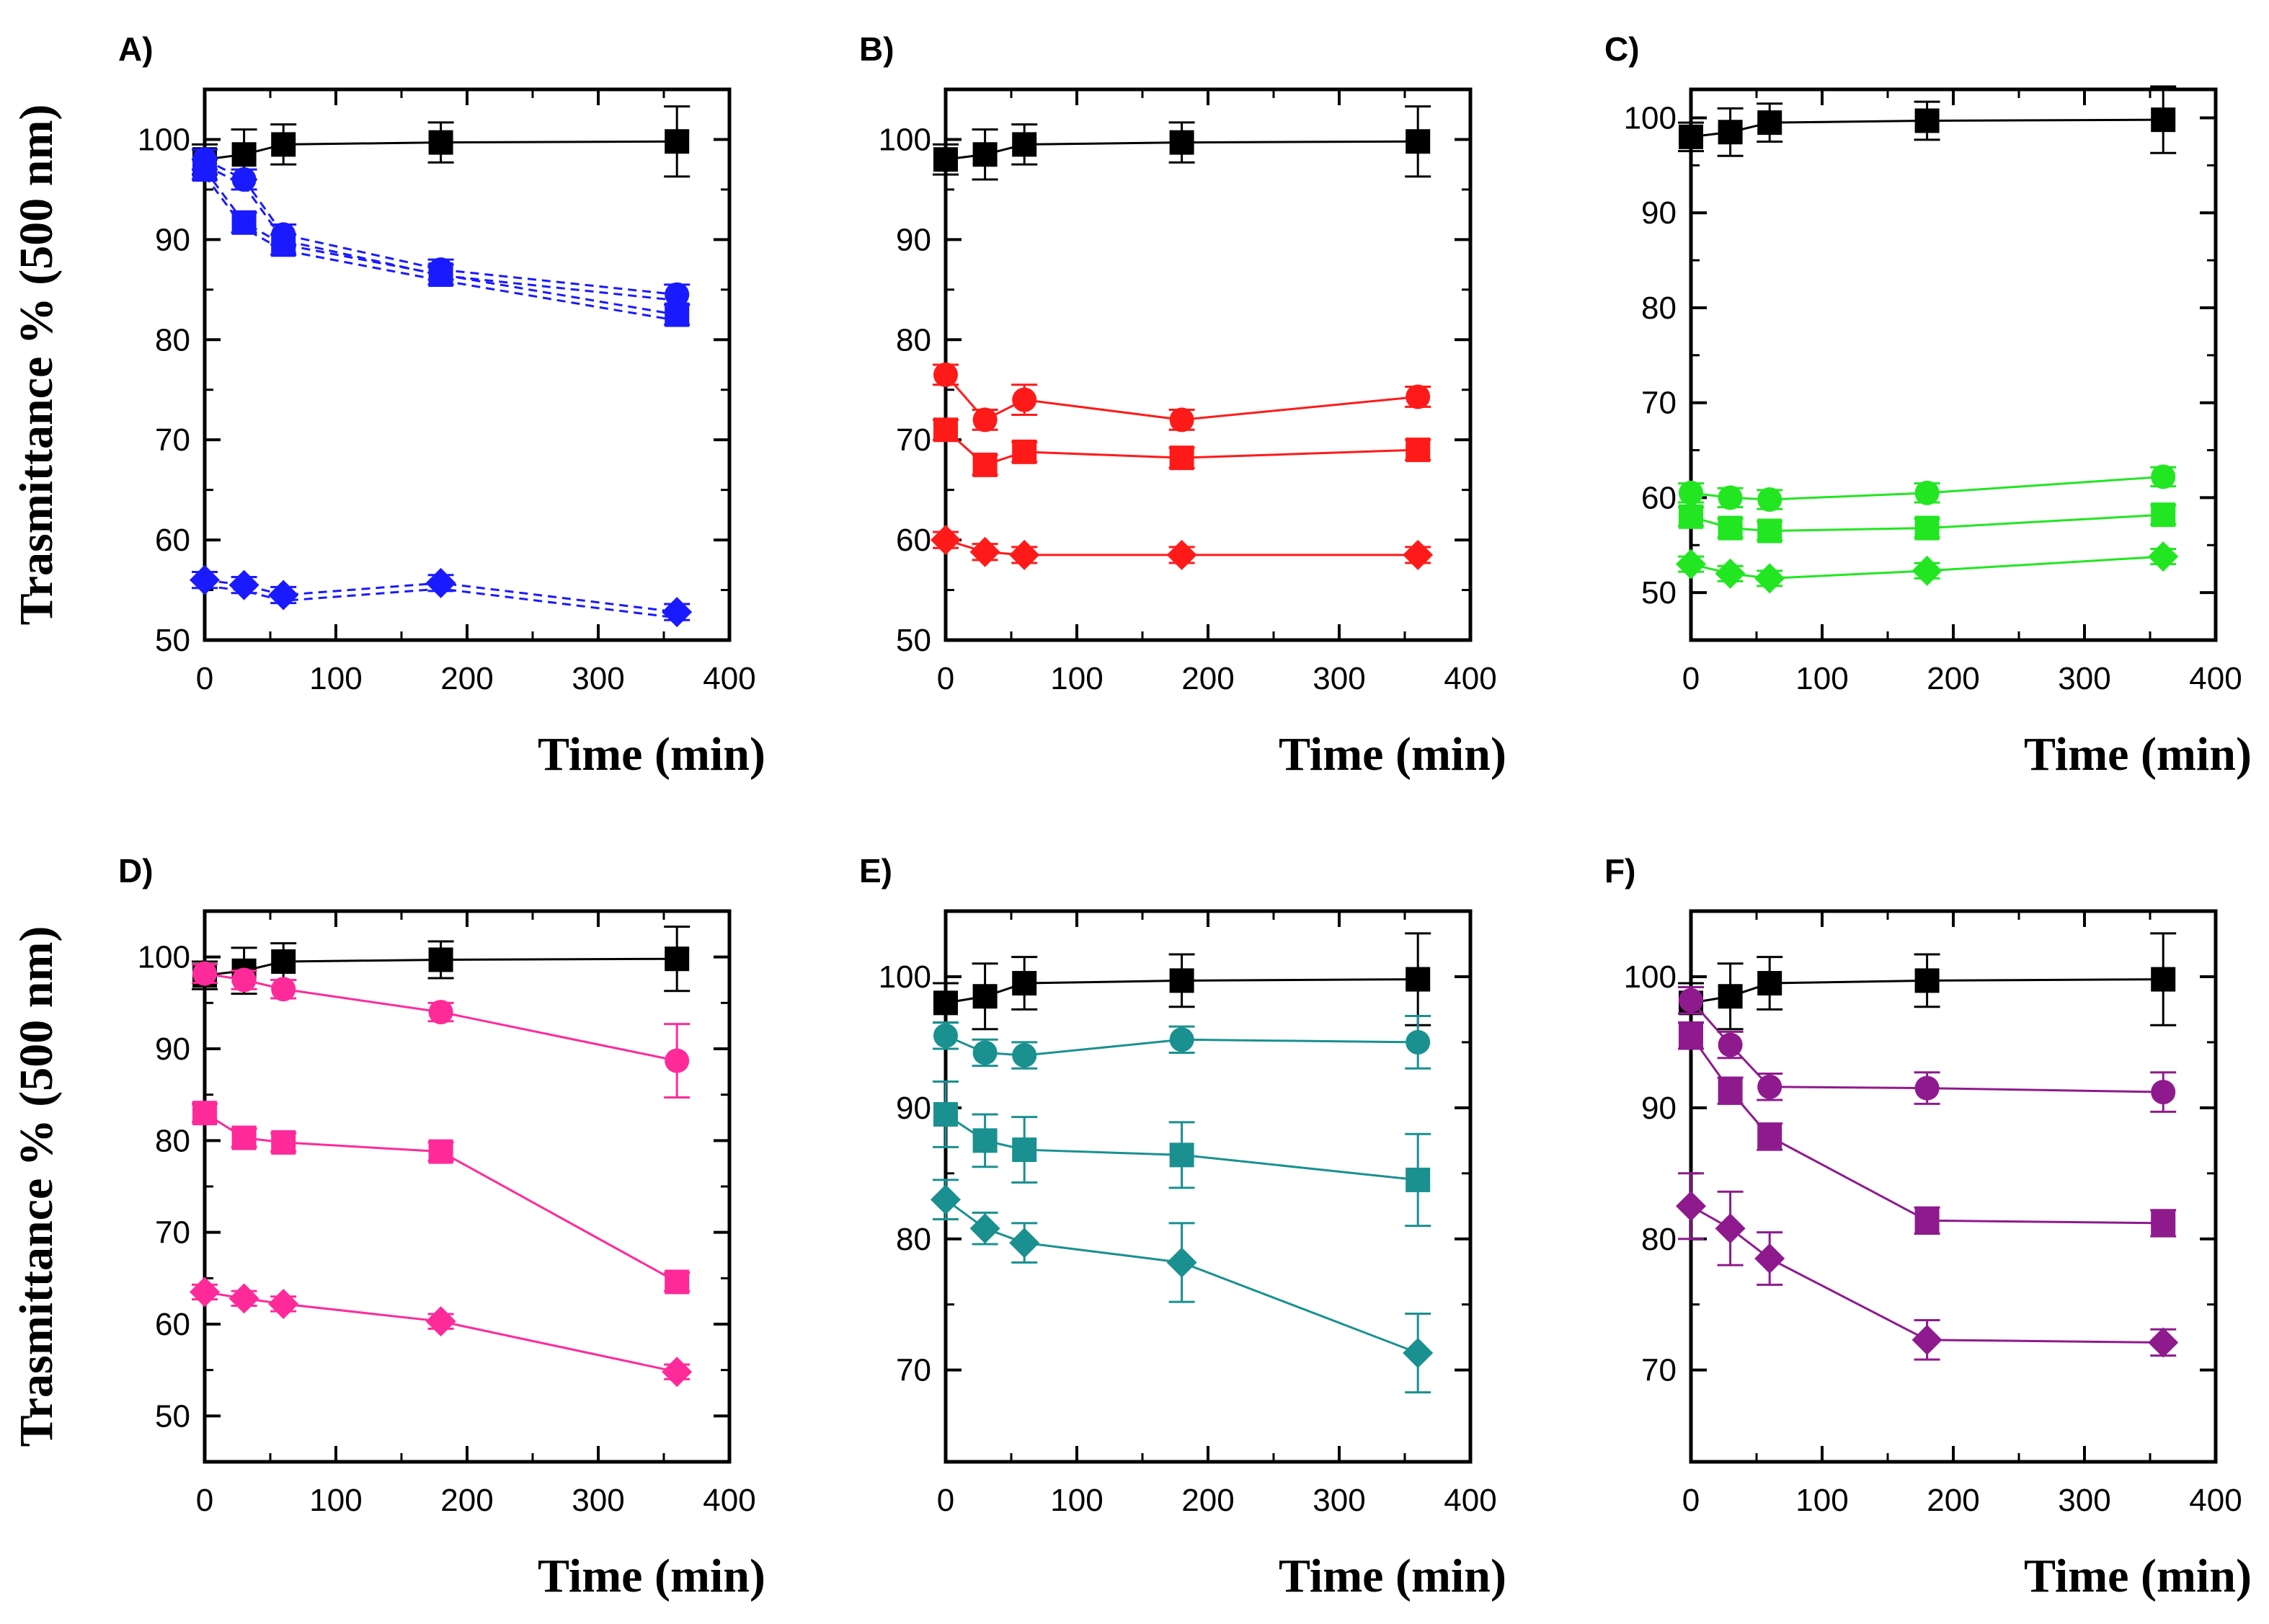 The width and height of the screenshot is (2269, 1624). What do you see at coordinates (875, 870) in the screenshot?
I see `panel-label: E)` at bounding box center [875, 870].